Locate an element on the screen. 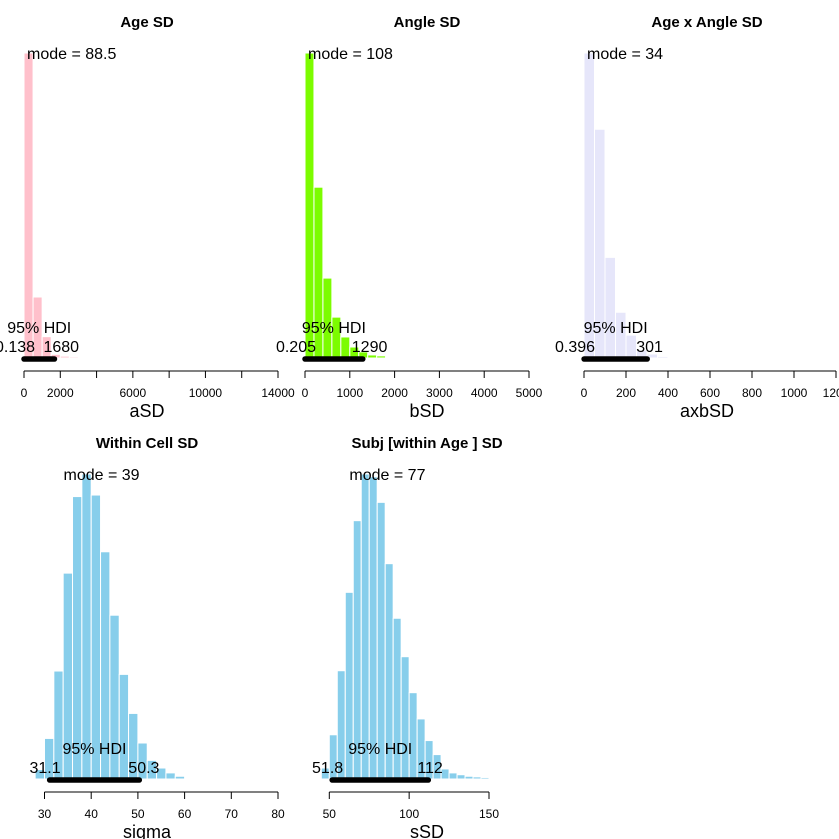 This screenshot has width=839, height=839. x-tick-label: 60 is located at coordinates (185, 814).